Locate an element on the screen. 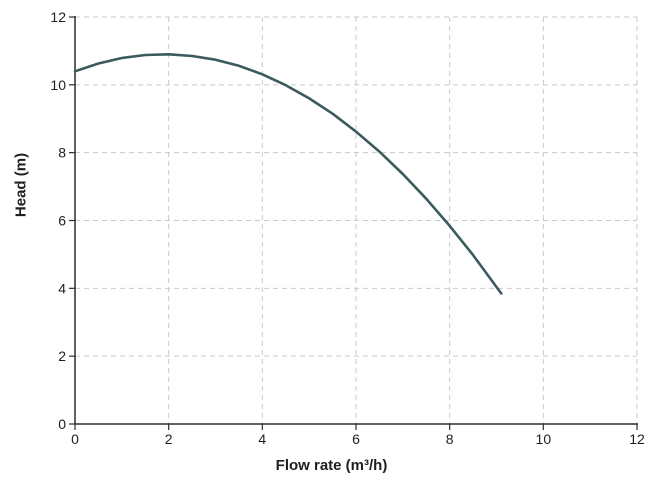  y-tick-label: 6 is located at coordinates (62, 221).